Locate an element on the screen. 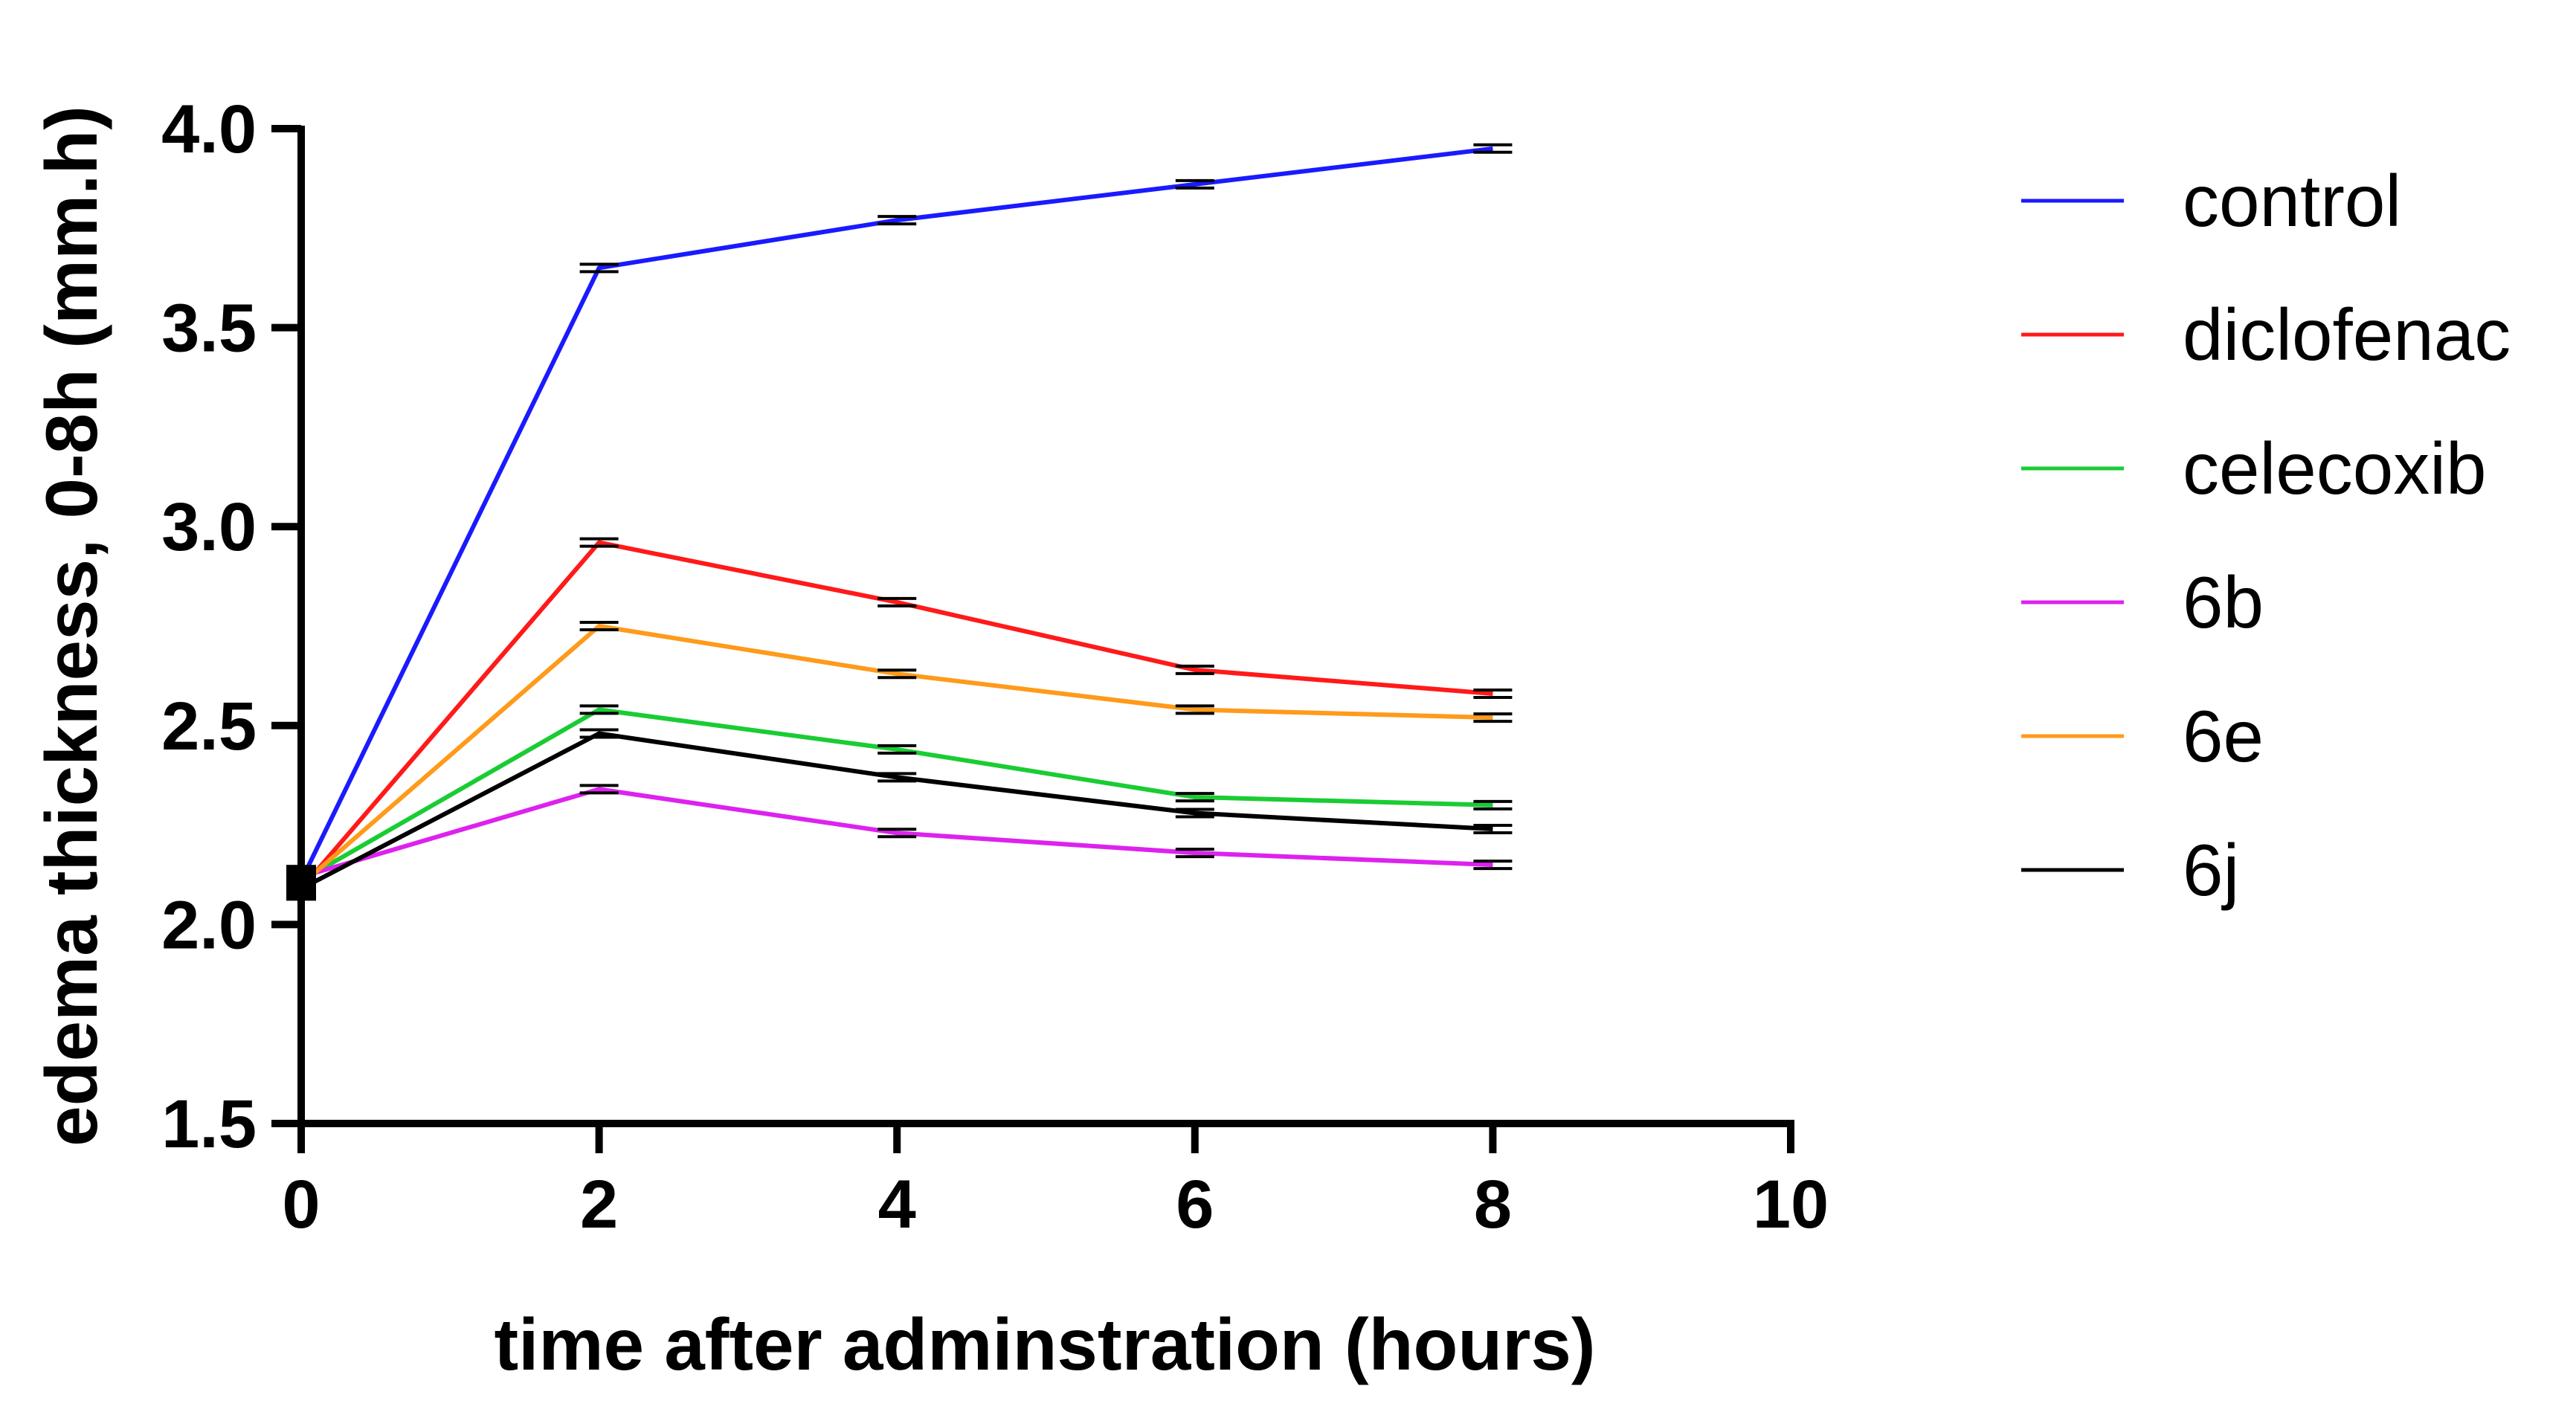 This screenshot has width=2576, height=1412. legend-label-control: control is located at coordinates (2292, 201).